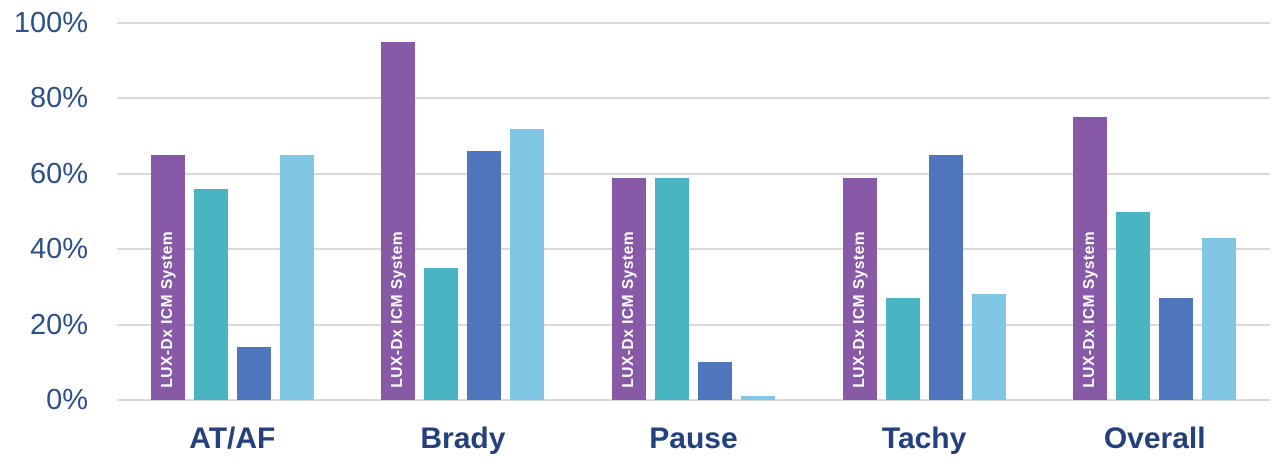 This screenshot has height=470, width=1280. What do you see at coordinates (628, 309) in the screenshot?
I see `bar-inner-label-pause: LUX-Dx ICM System` at bounding box center [628, 309].